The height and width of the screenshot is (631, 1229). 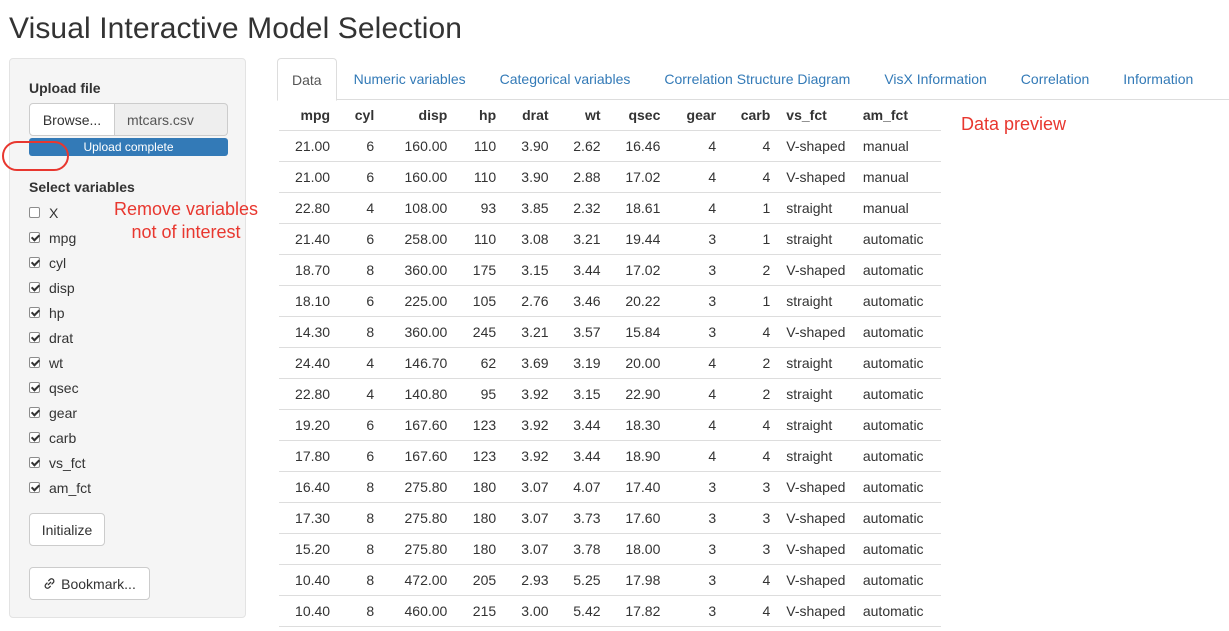 What do you see at coordinates (129, 387) in the screenshot?
I see `variable-checkbox-qsec: qsec` at bounding box center [129, 387].